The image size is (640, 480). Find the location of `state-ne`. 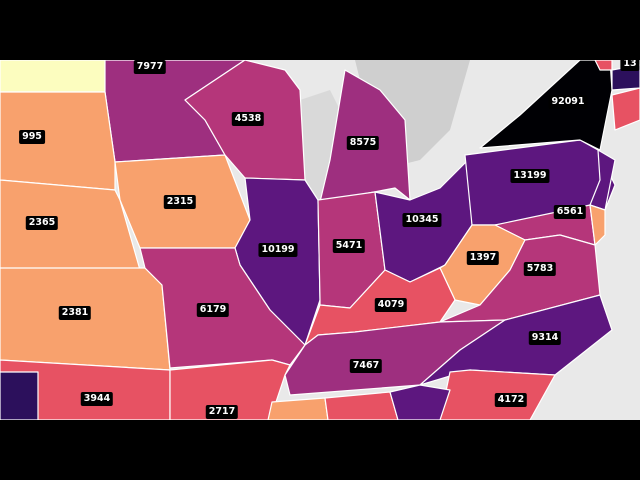

state-ne is located at coordinates (70, 225).